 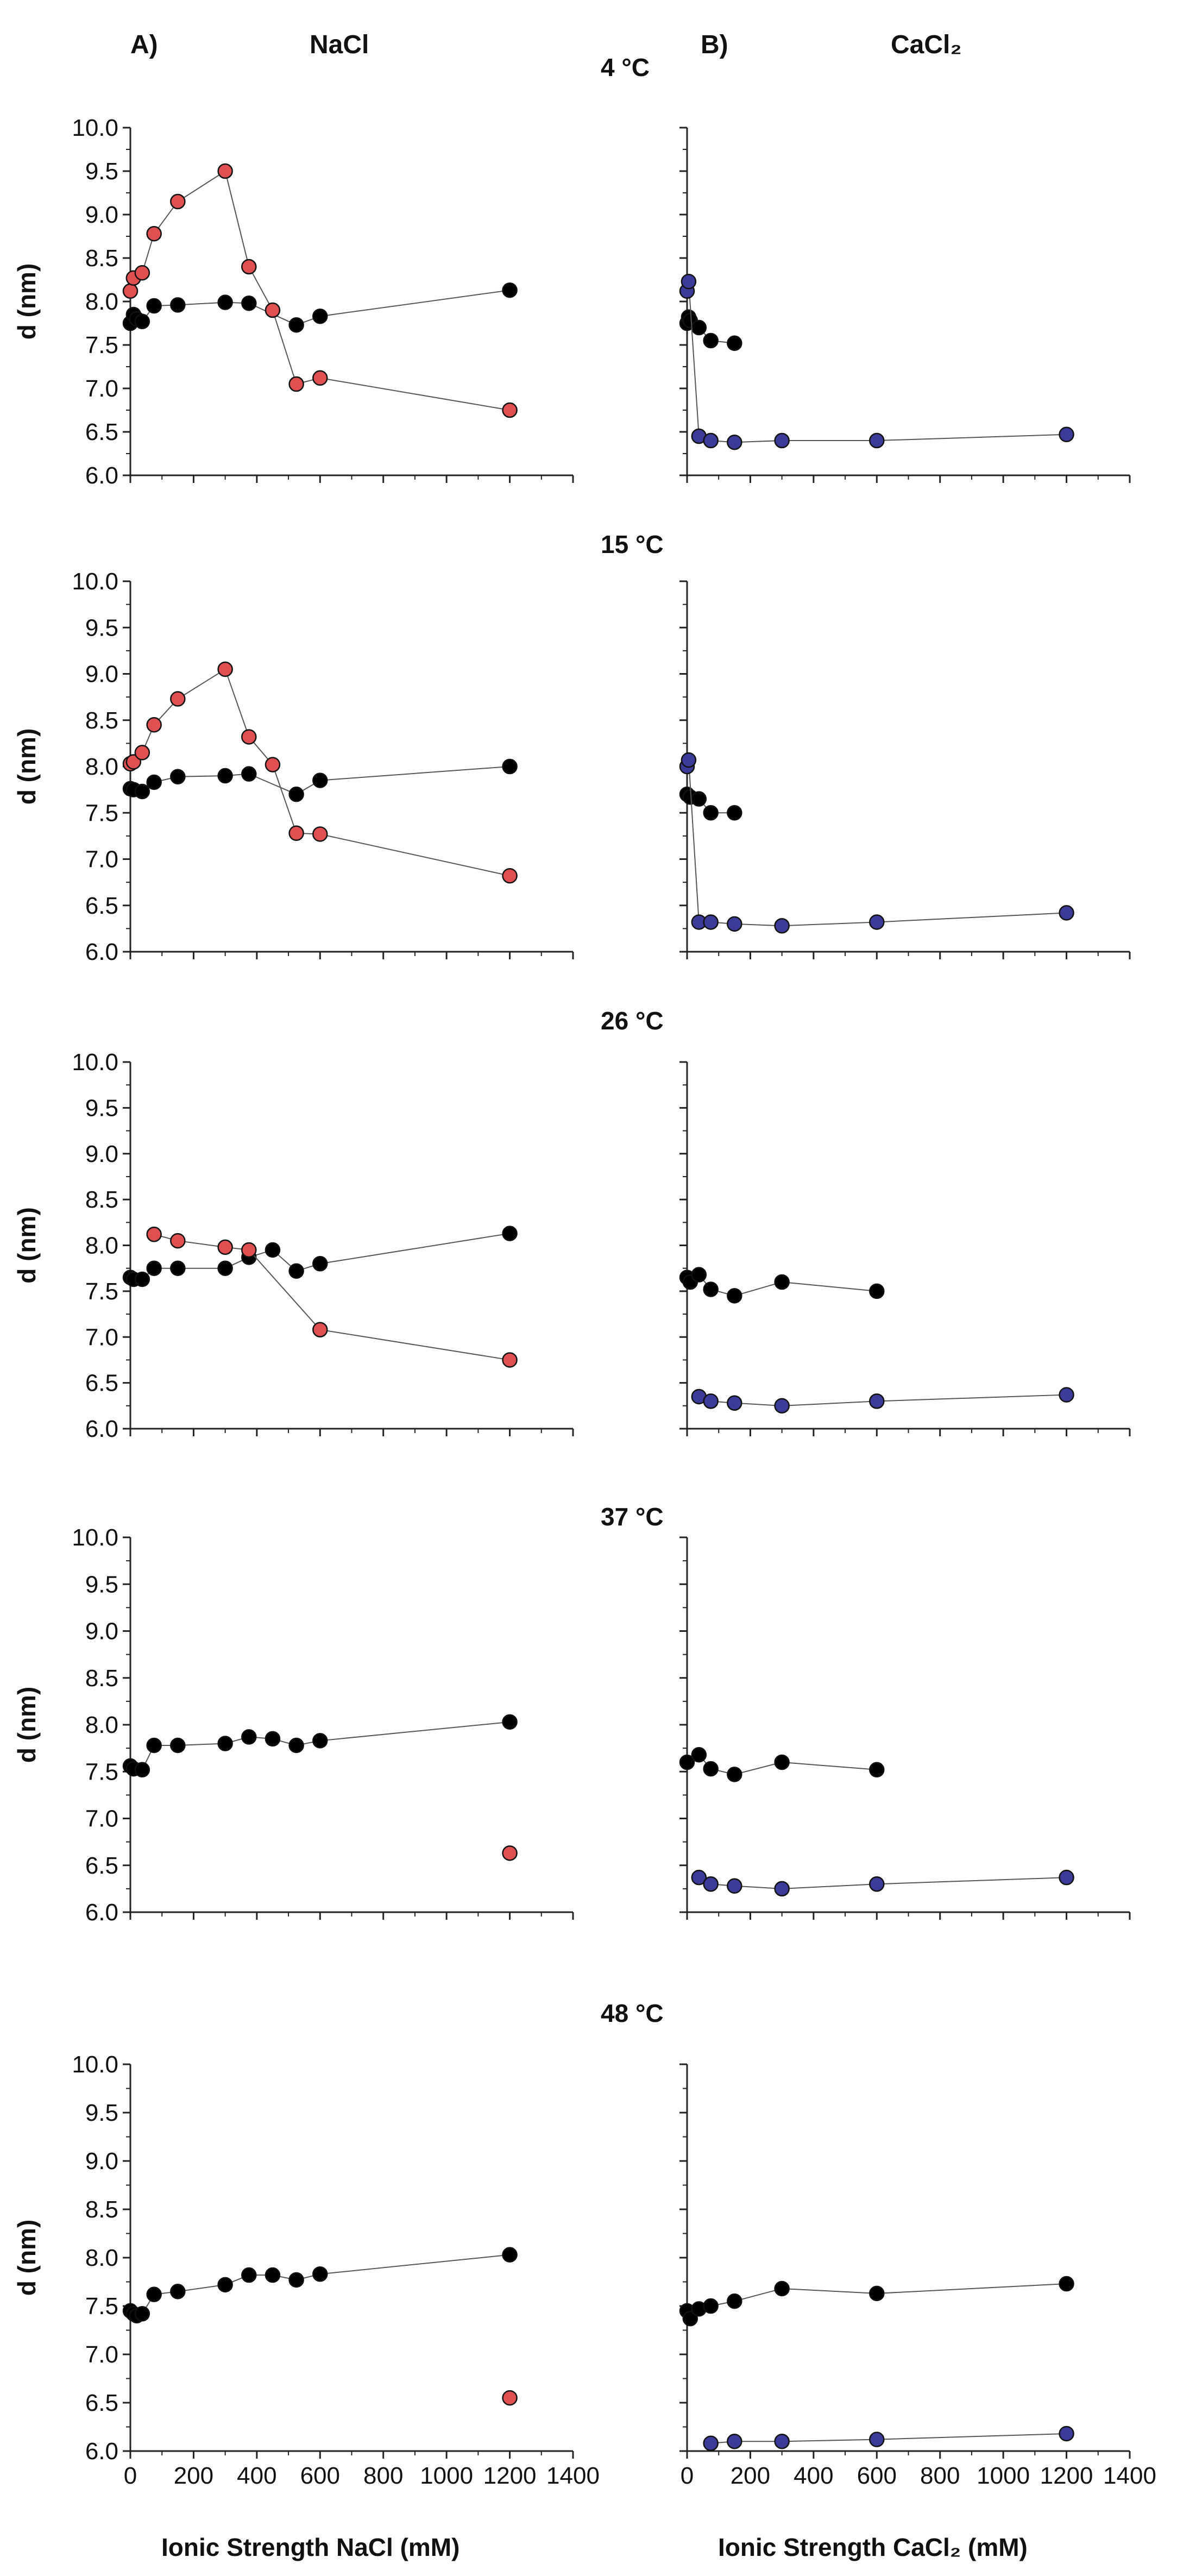 I want to click on x-axis-title-nacl: Ionic Strength NaCl (mM), so click(x=310, y=2547).